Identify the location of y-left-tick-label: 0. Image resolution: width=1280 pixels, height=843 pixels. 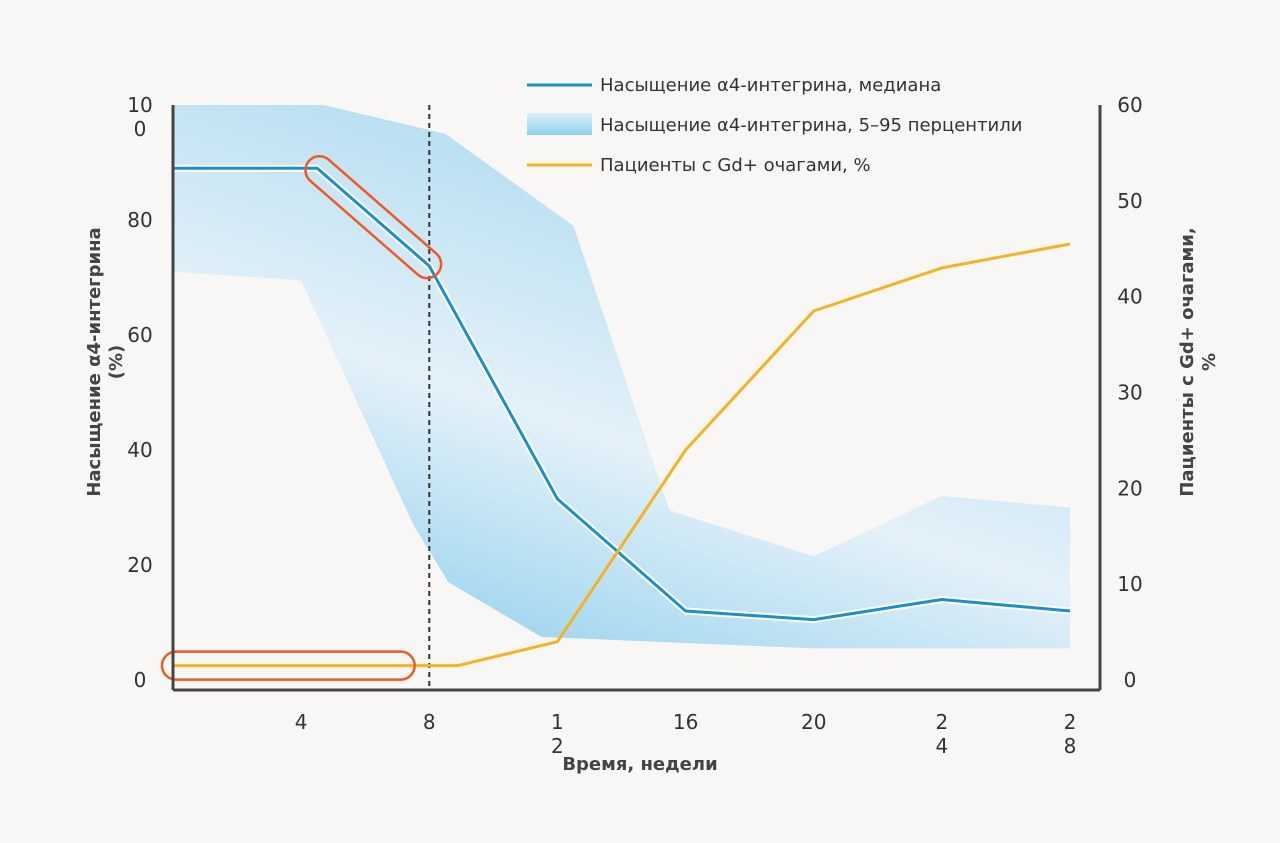
(140, 680).